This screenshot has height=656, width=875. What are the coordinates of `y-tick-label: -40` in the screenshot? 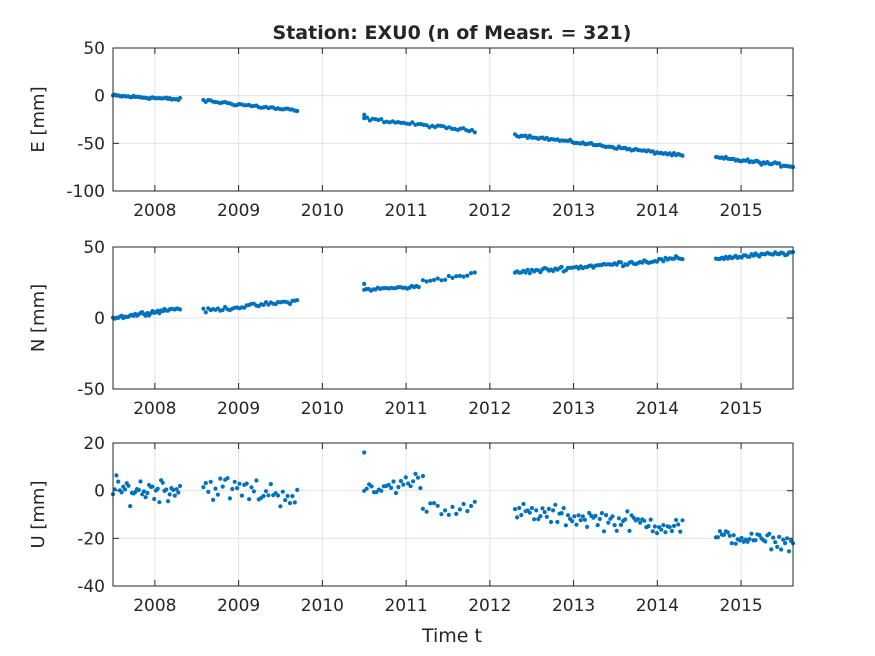 It's located at (91, 587).